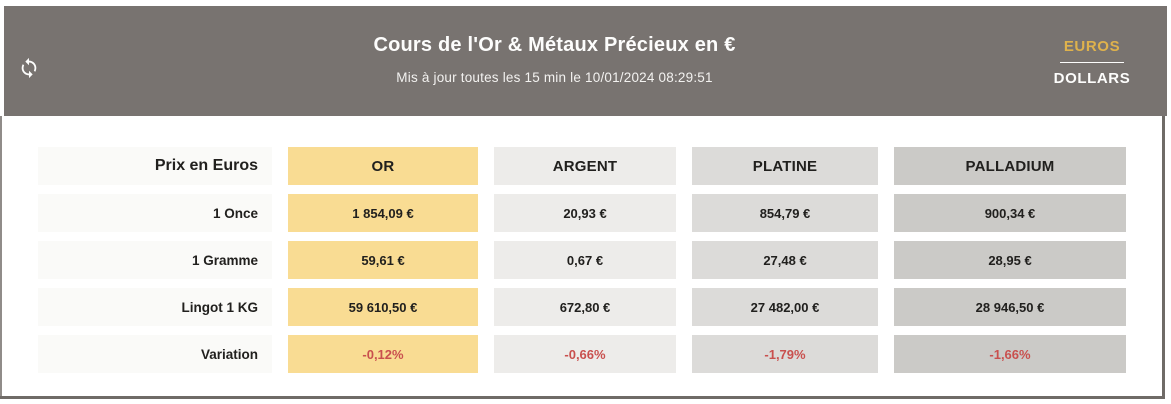 This screenshot has width=1171, height=404. What do you see at coordinates (585, 166) in the screenshot?
I see `column-header-argent: ARGENT` at bounding box center [585, 166].